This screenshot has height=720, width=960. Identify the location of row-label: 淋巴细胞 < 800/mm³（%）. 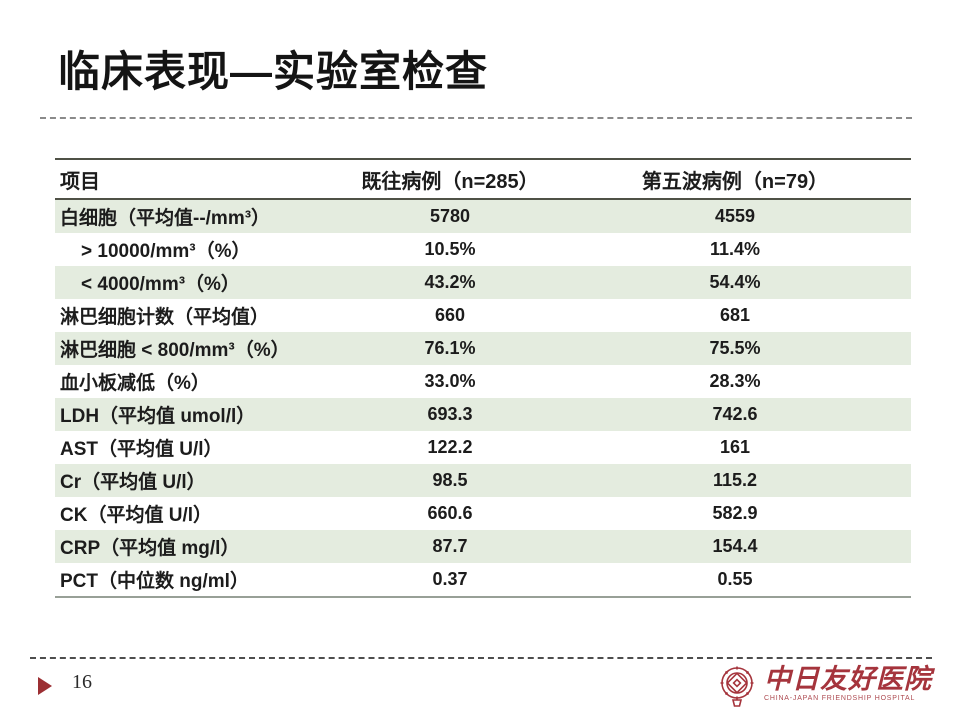
(175, 350).